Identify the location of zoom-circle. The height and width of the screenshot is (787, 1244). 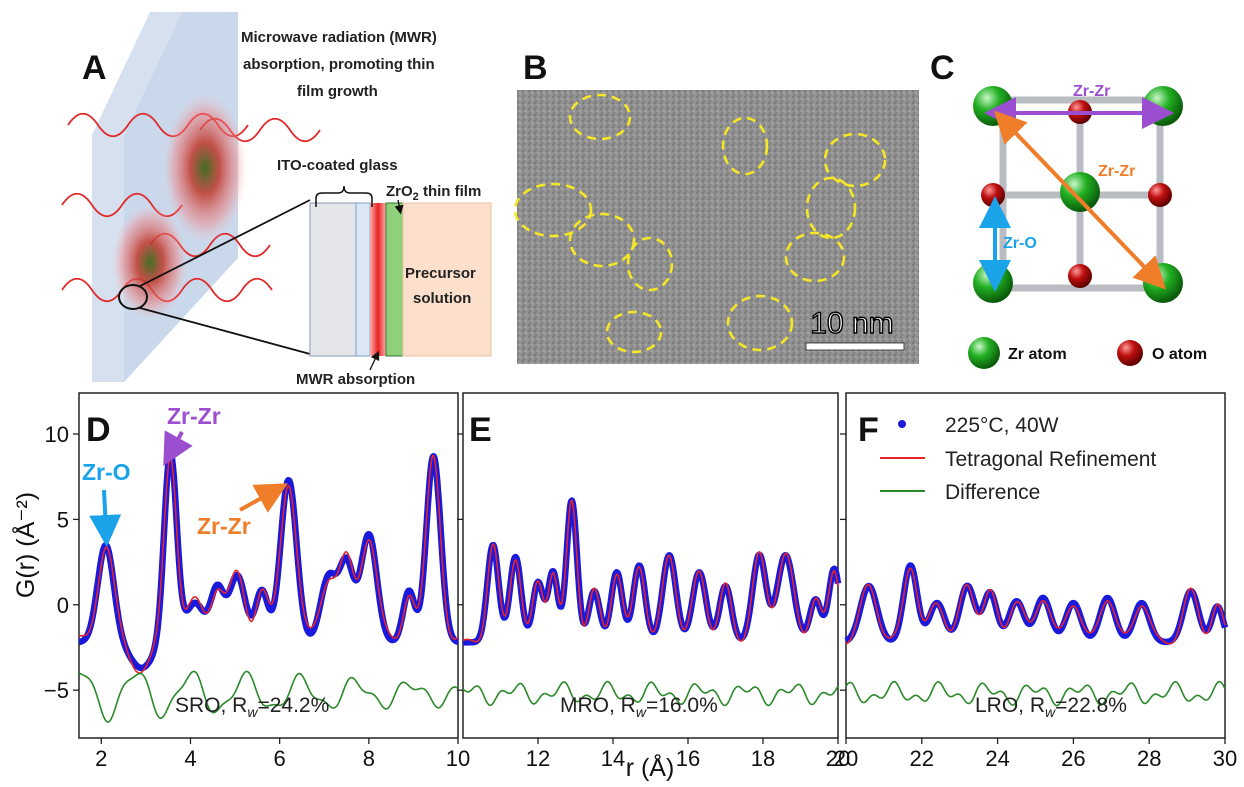
(133, 297).